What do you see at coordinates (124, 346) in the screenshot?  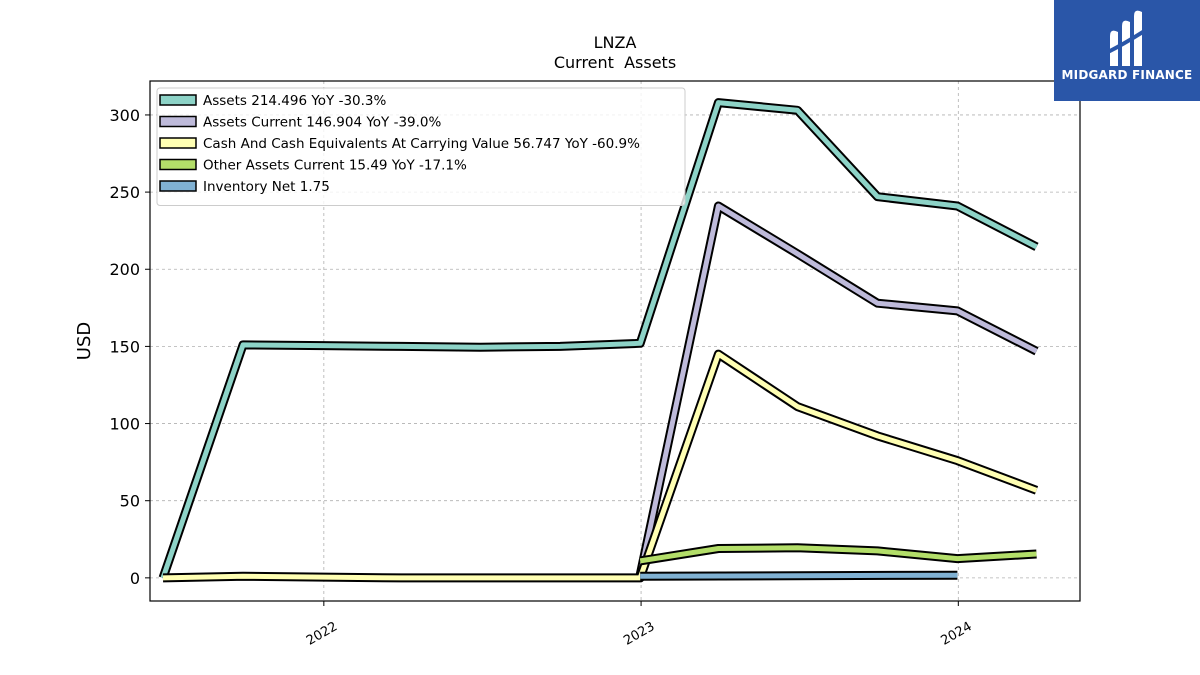 I see `y-tick-label: 150` at bounding box center [124, 346].